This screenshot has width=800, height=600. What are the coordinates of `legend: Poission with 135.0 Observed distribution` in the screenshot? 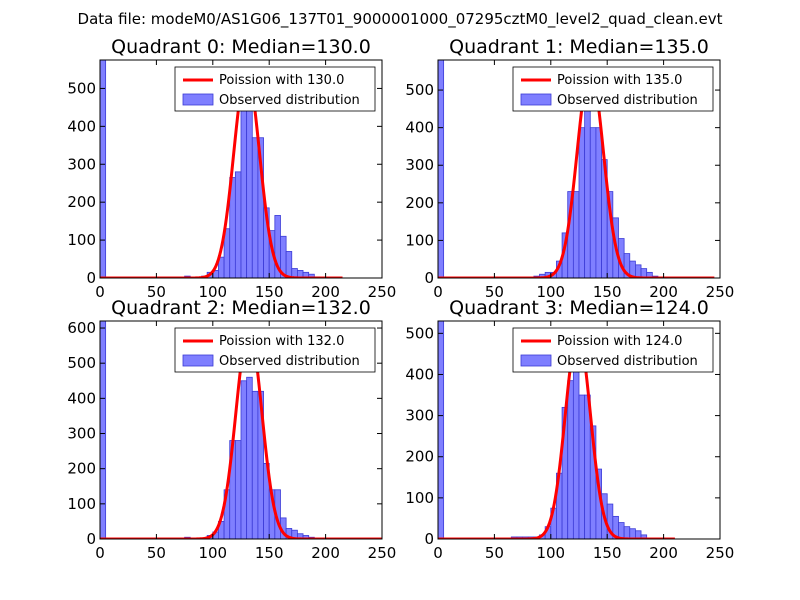 It's located at (613, 89).